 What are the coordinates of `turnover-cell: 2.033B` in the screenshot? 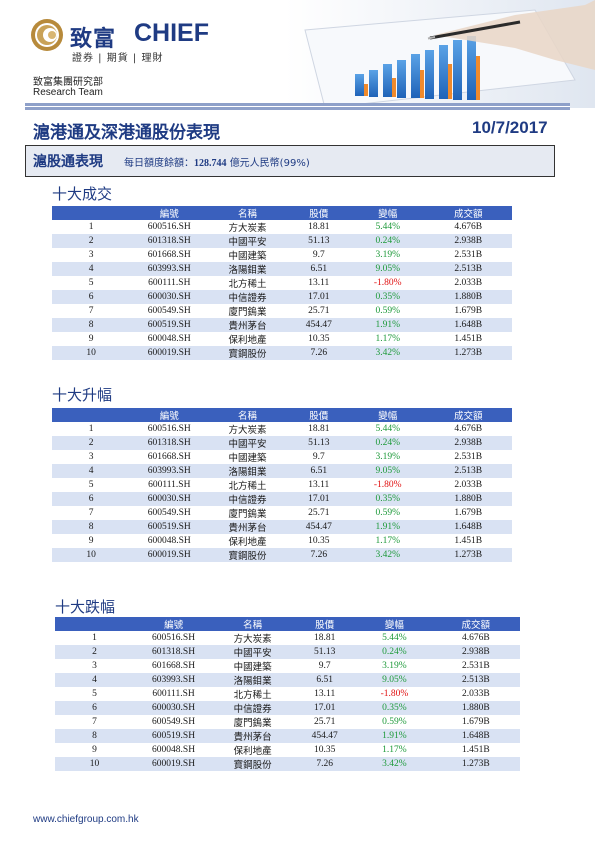 It's located at (468, 283).